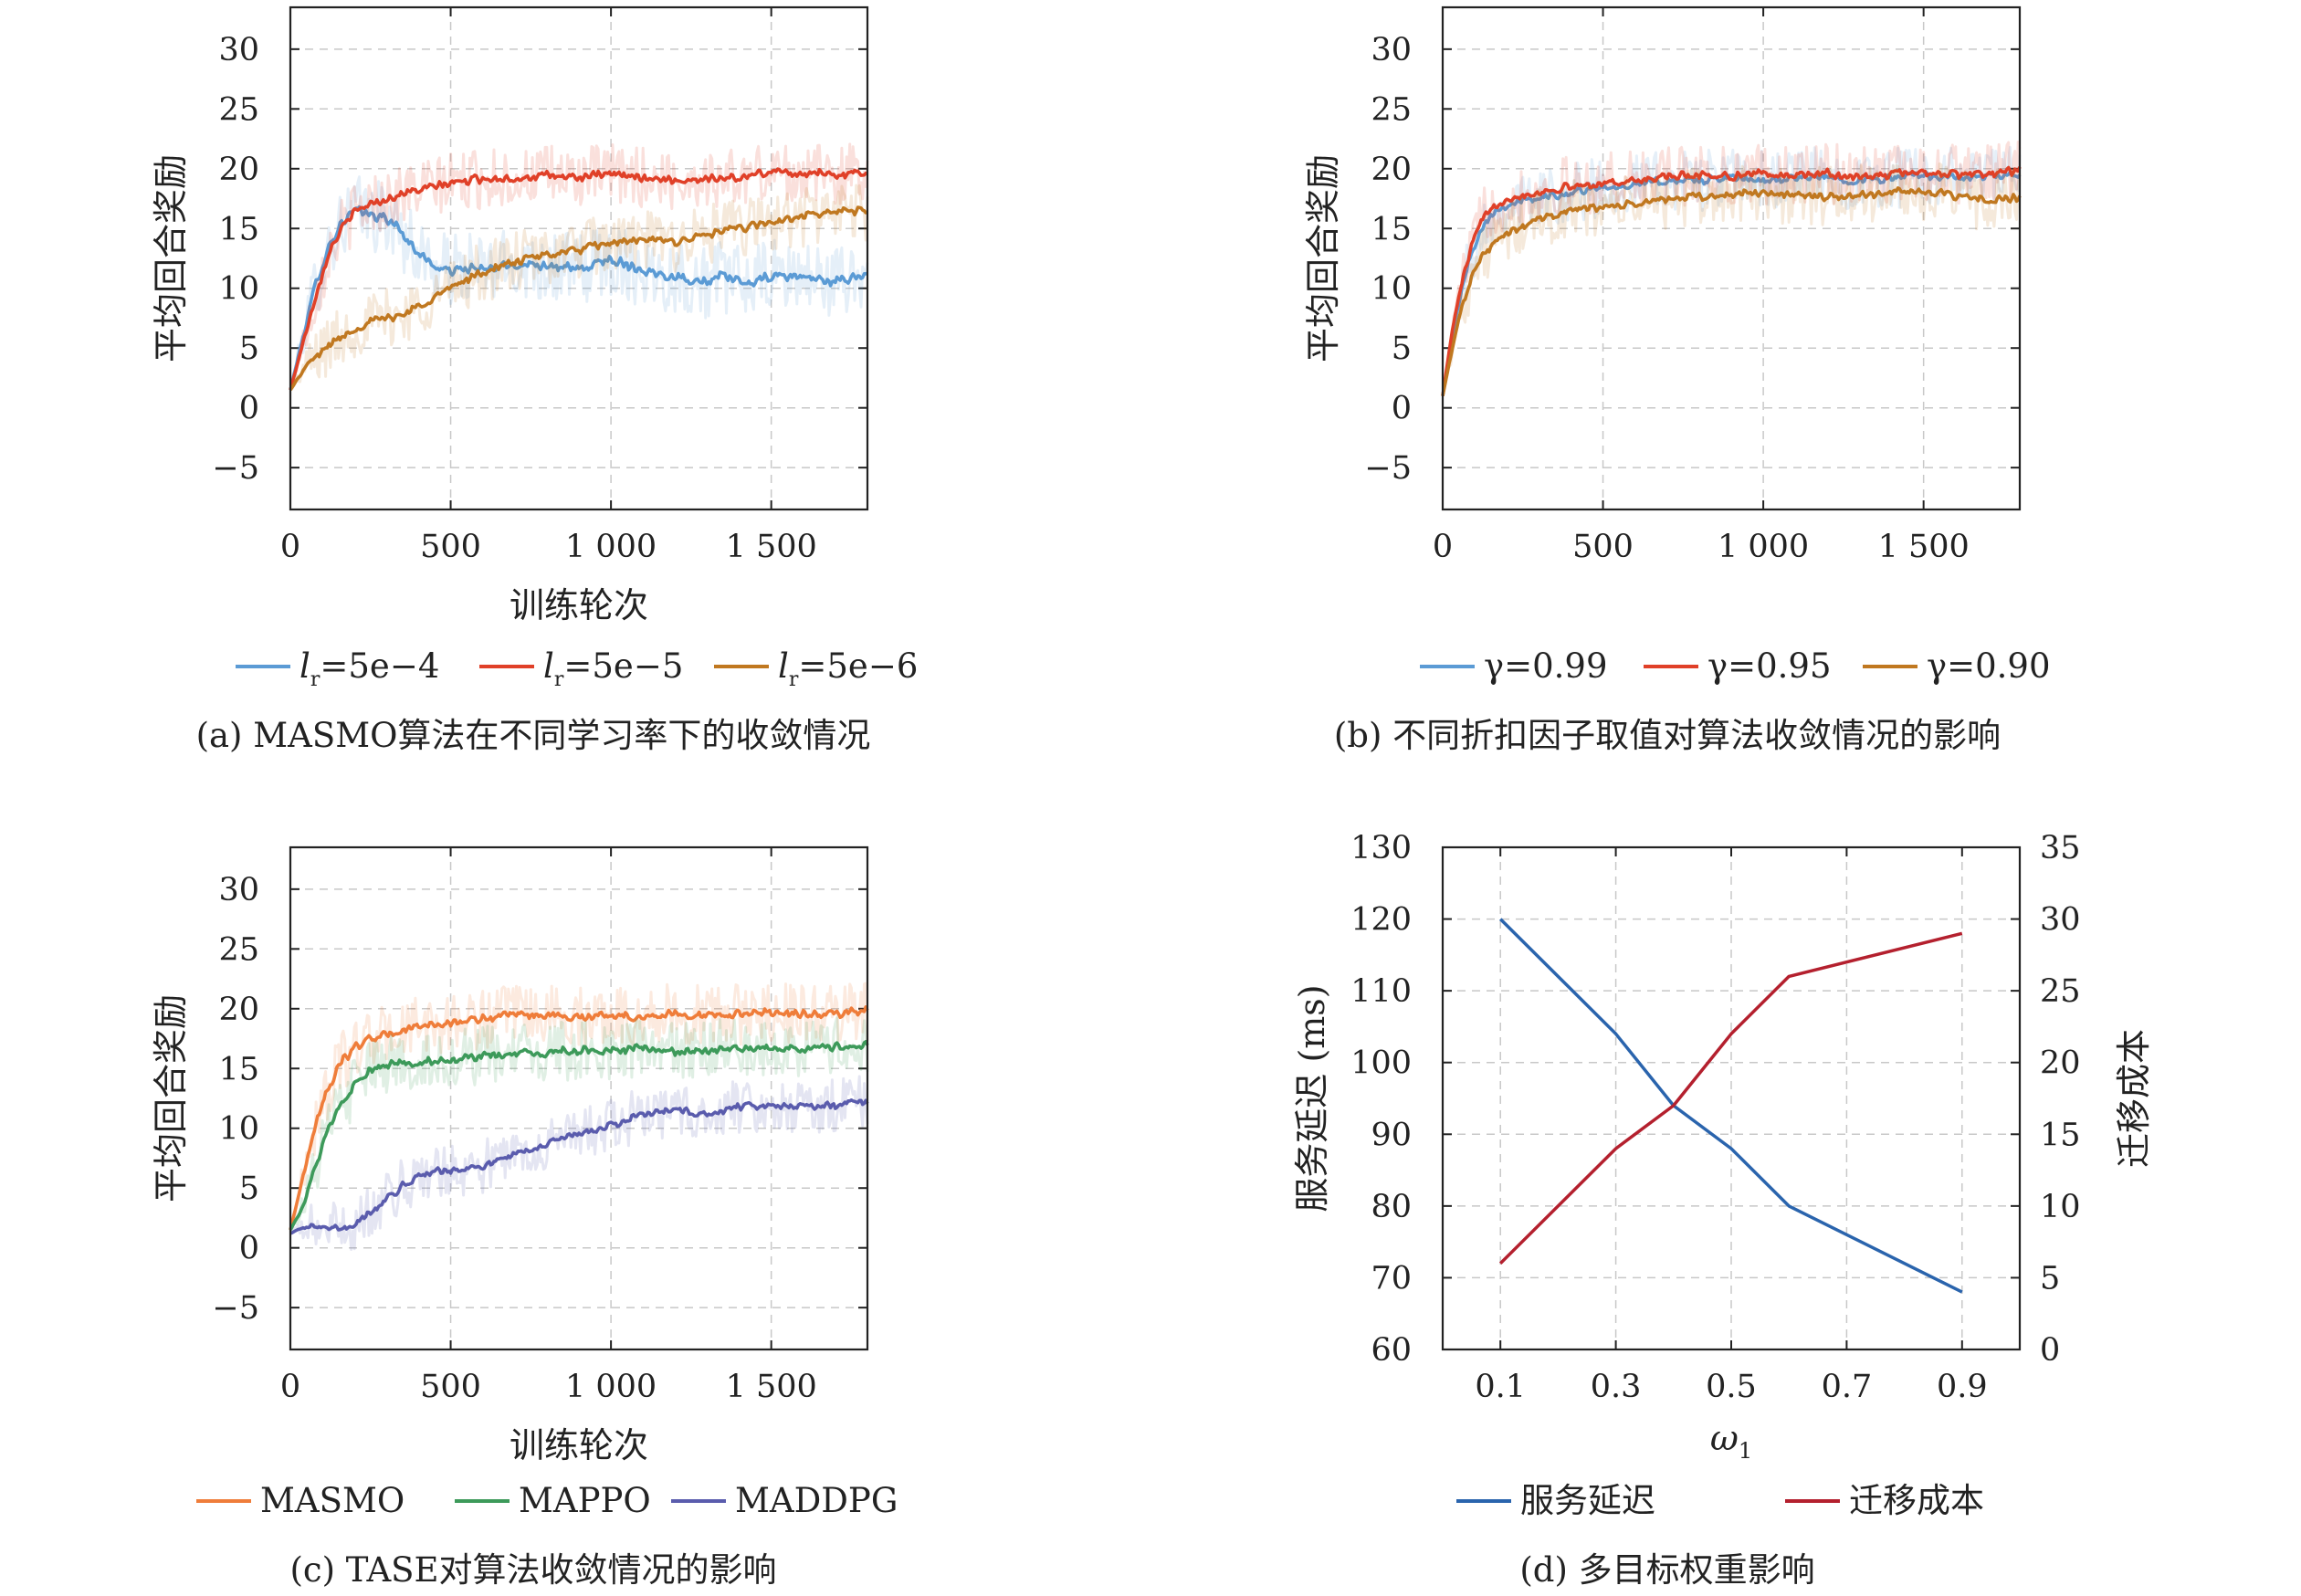  Describe the element at coordinates (623, 666) in the screenshot. I see `legend-label-value: =5e−5` at that location.